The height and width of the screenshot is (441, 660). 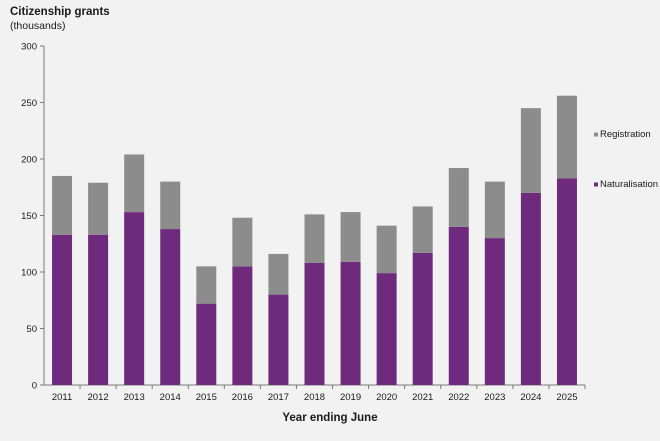 What do you see at coordinates (626, 159) in the screenshot?
I see `chart-legend: Registration Naturalisation` at bounding box center [626, 159].